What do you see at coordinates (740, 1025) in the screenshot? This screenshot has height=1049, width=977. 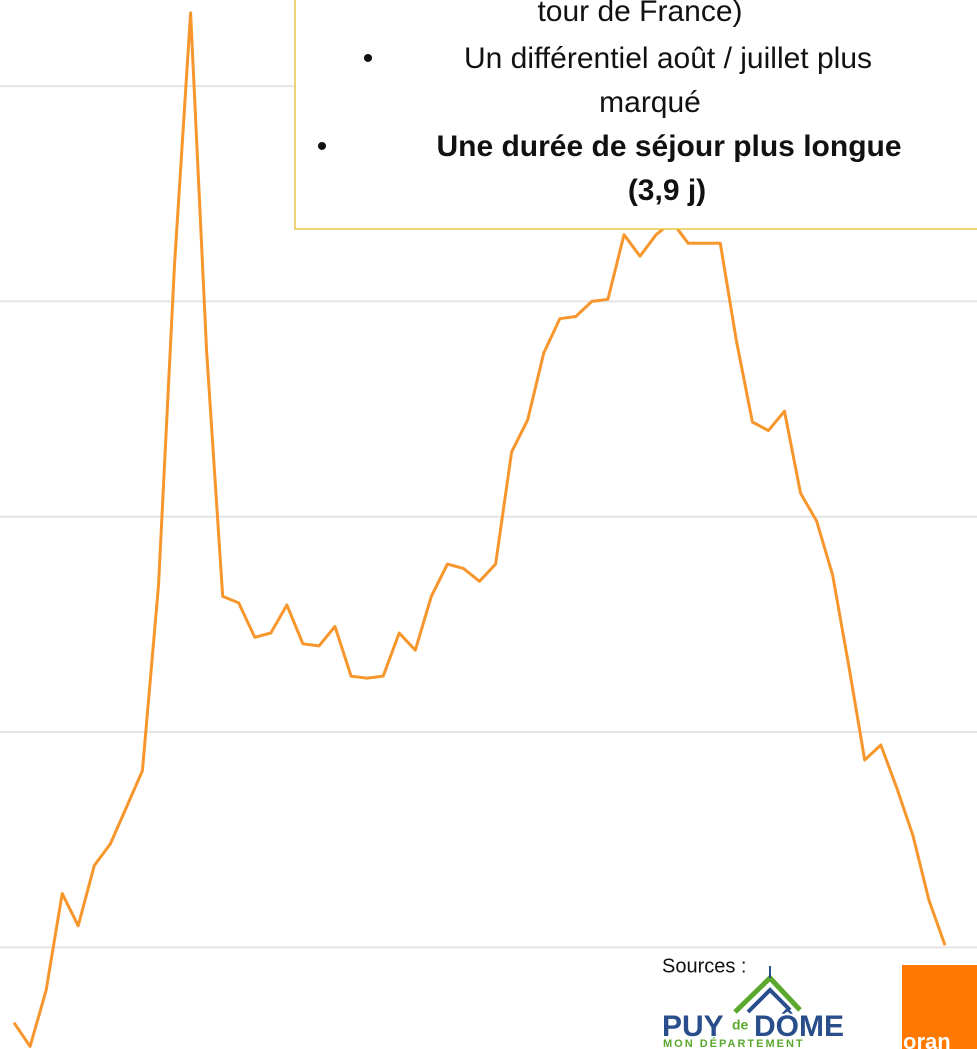 I see `logo-text: de` at bounding box center [740, 1025].